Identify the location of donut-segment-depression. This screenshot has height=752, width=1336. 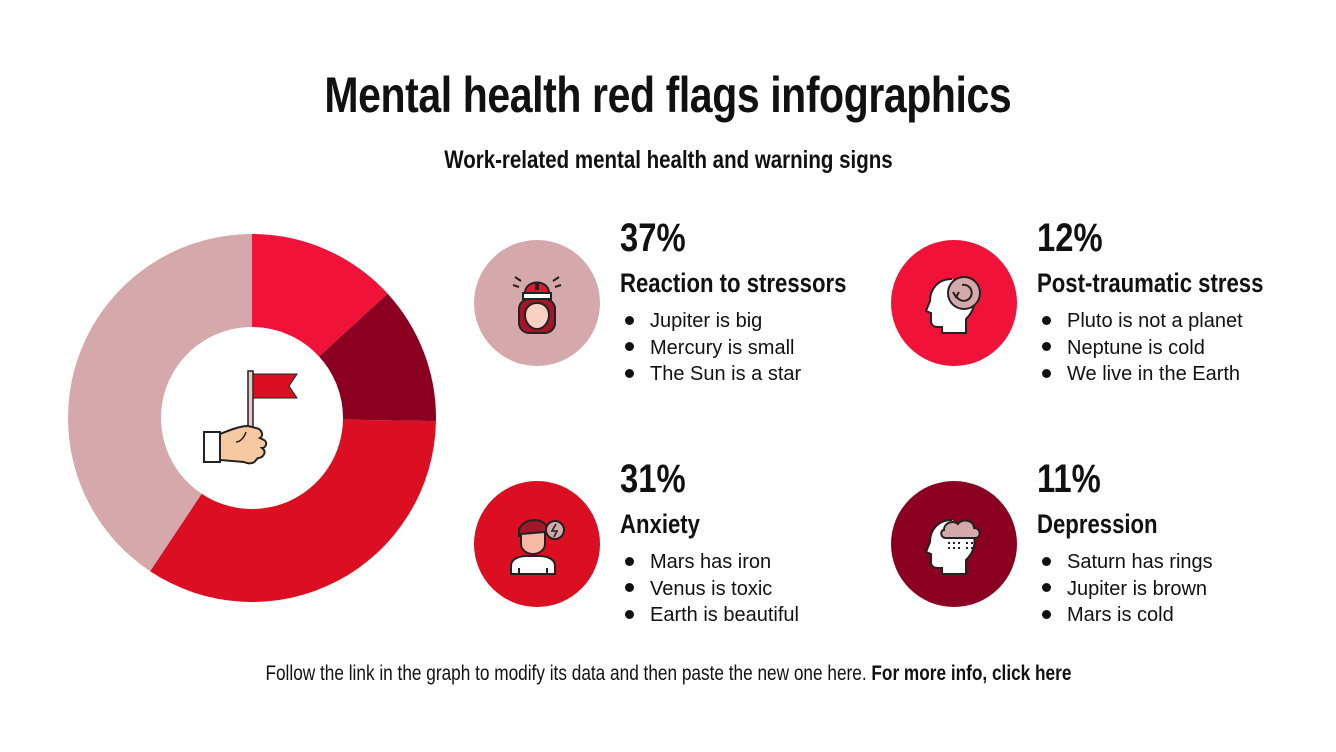
(377, 357).